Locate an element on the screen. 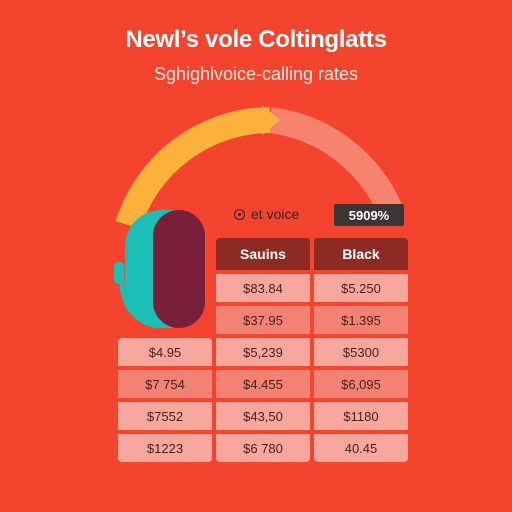 This screenshot has height=512, width=512. headset-icon is located at coordinates (159, 269).